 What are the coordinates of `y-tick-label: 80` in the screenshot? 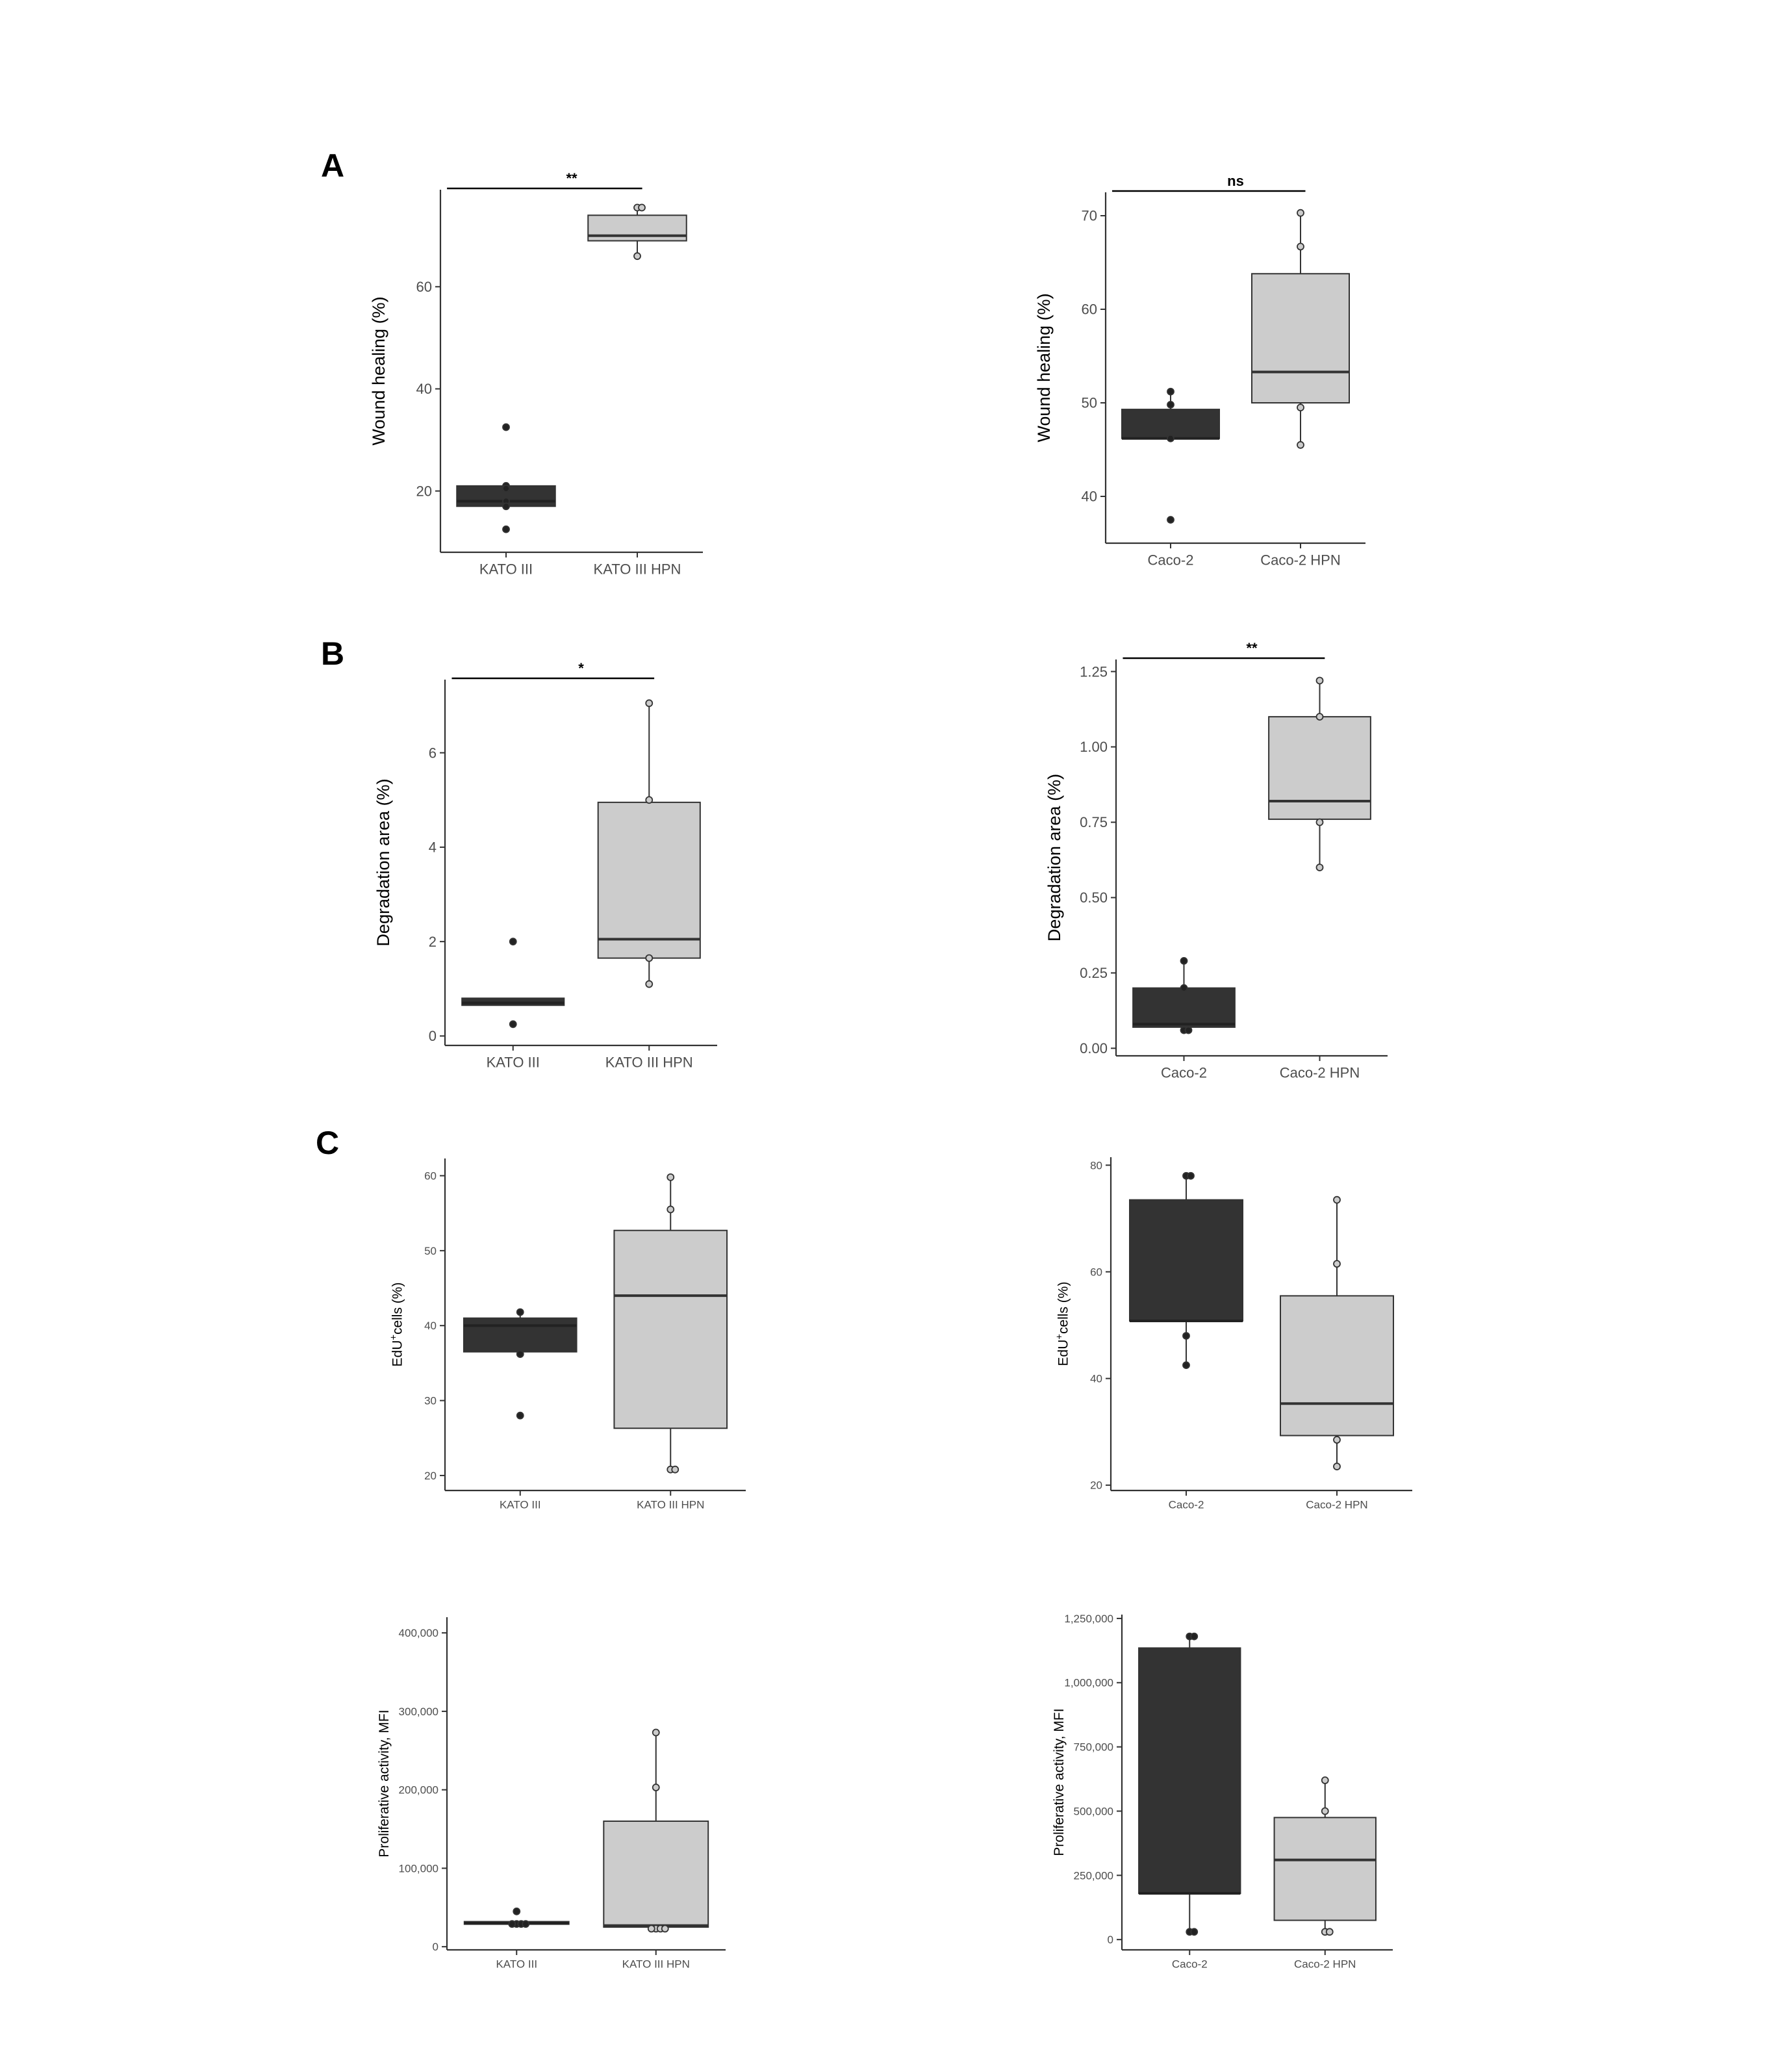 It's located at (1096, 1165).